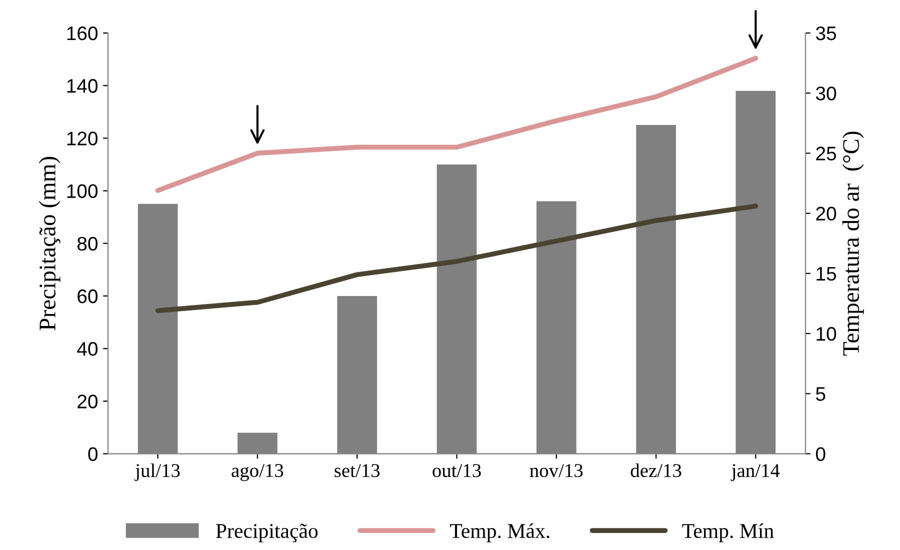 This screenshot has height=550, width=900. What do you see at coordinates (456, 259) in the screenshot?
I see `line-series` at bounding box center [456, 259].